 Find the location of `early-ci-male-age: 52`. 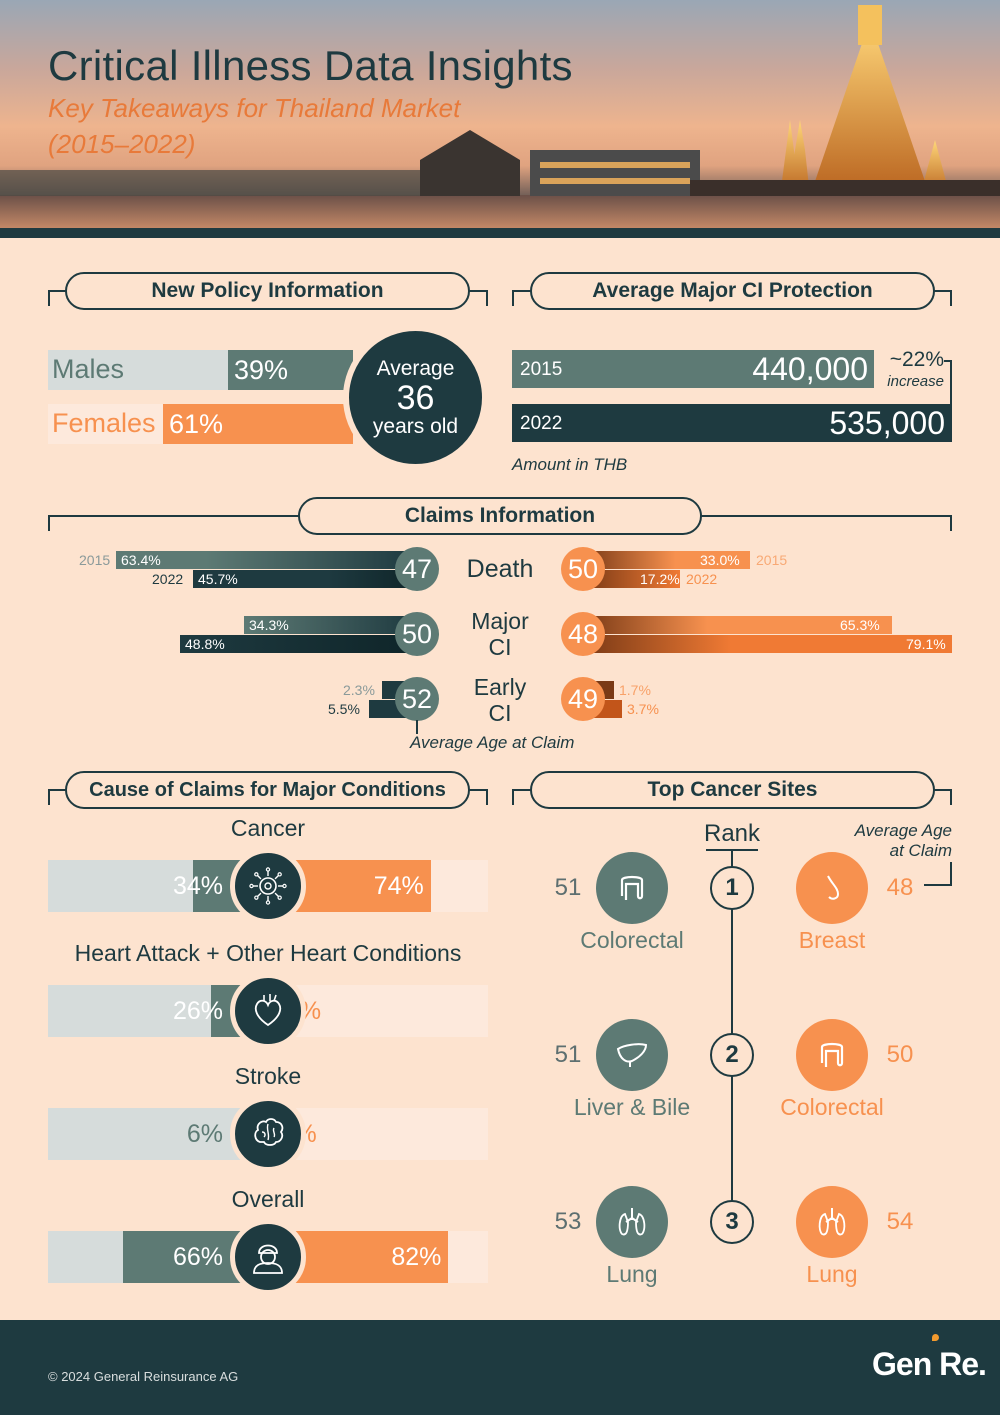

early-ci-male-age: 52 is located at coordinates (417, 699).